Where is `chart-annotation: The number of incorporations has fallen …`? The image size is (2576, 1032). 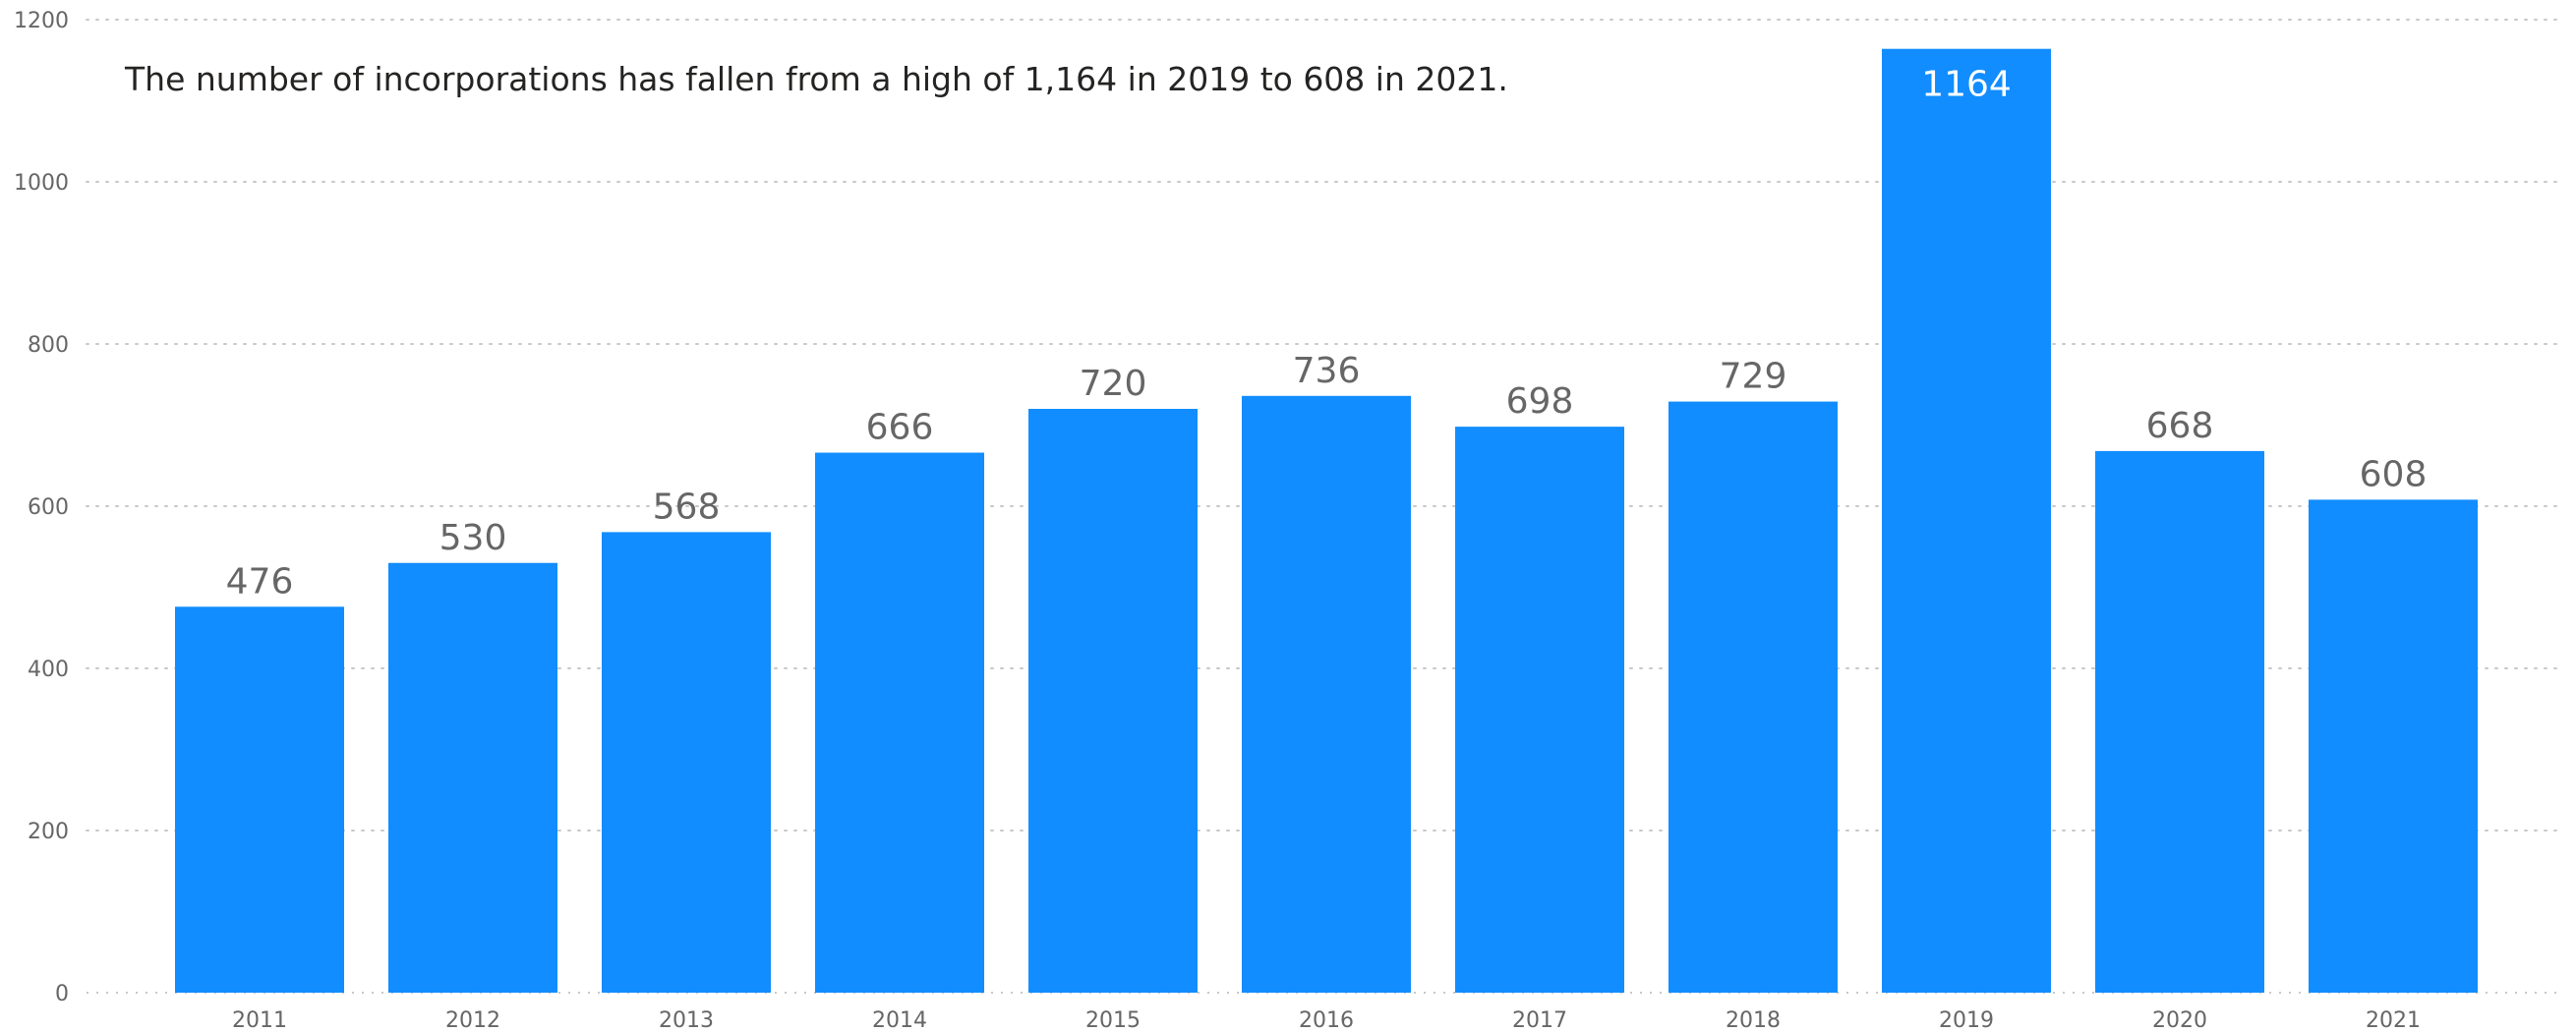 chart-annotation: The number of incorporations has fallen … is located at coordinates (816, 79).